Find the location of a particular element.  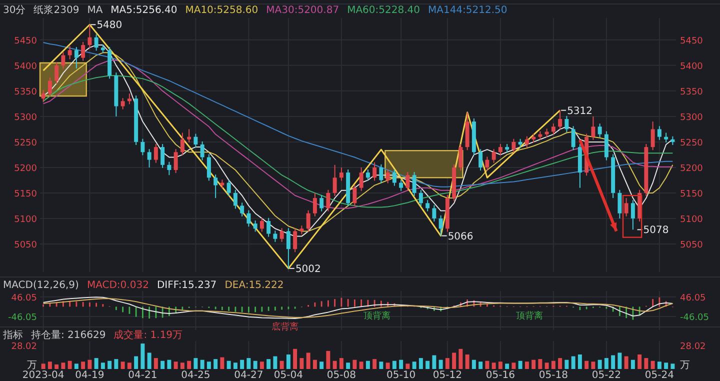

y-tick-label: 5450 is located at coordinates (26, 41).